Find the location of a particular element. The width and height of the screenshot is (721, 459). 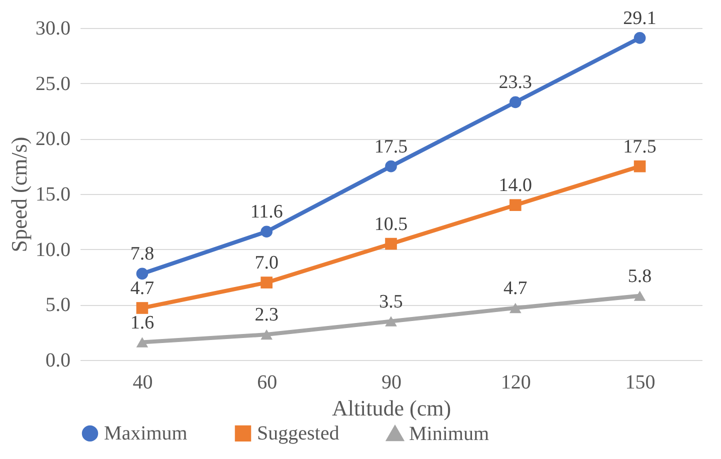

data-label: 7.8 is located at coordinates (142, 254).